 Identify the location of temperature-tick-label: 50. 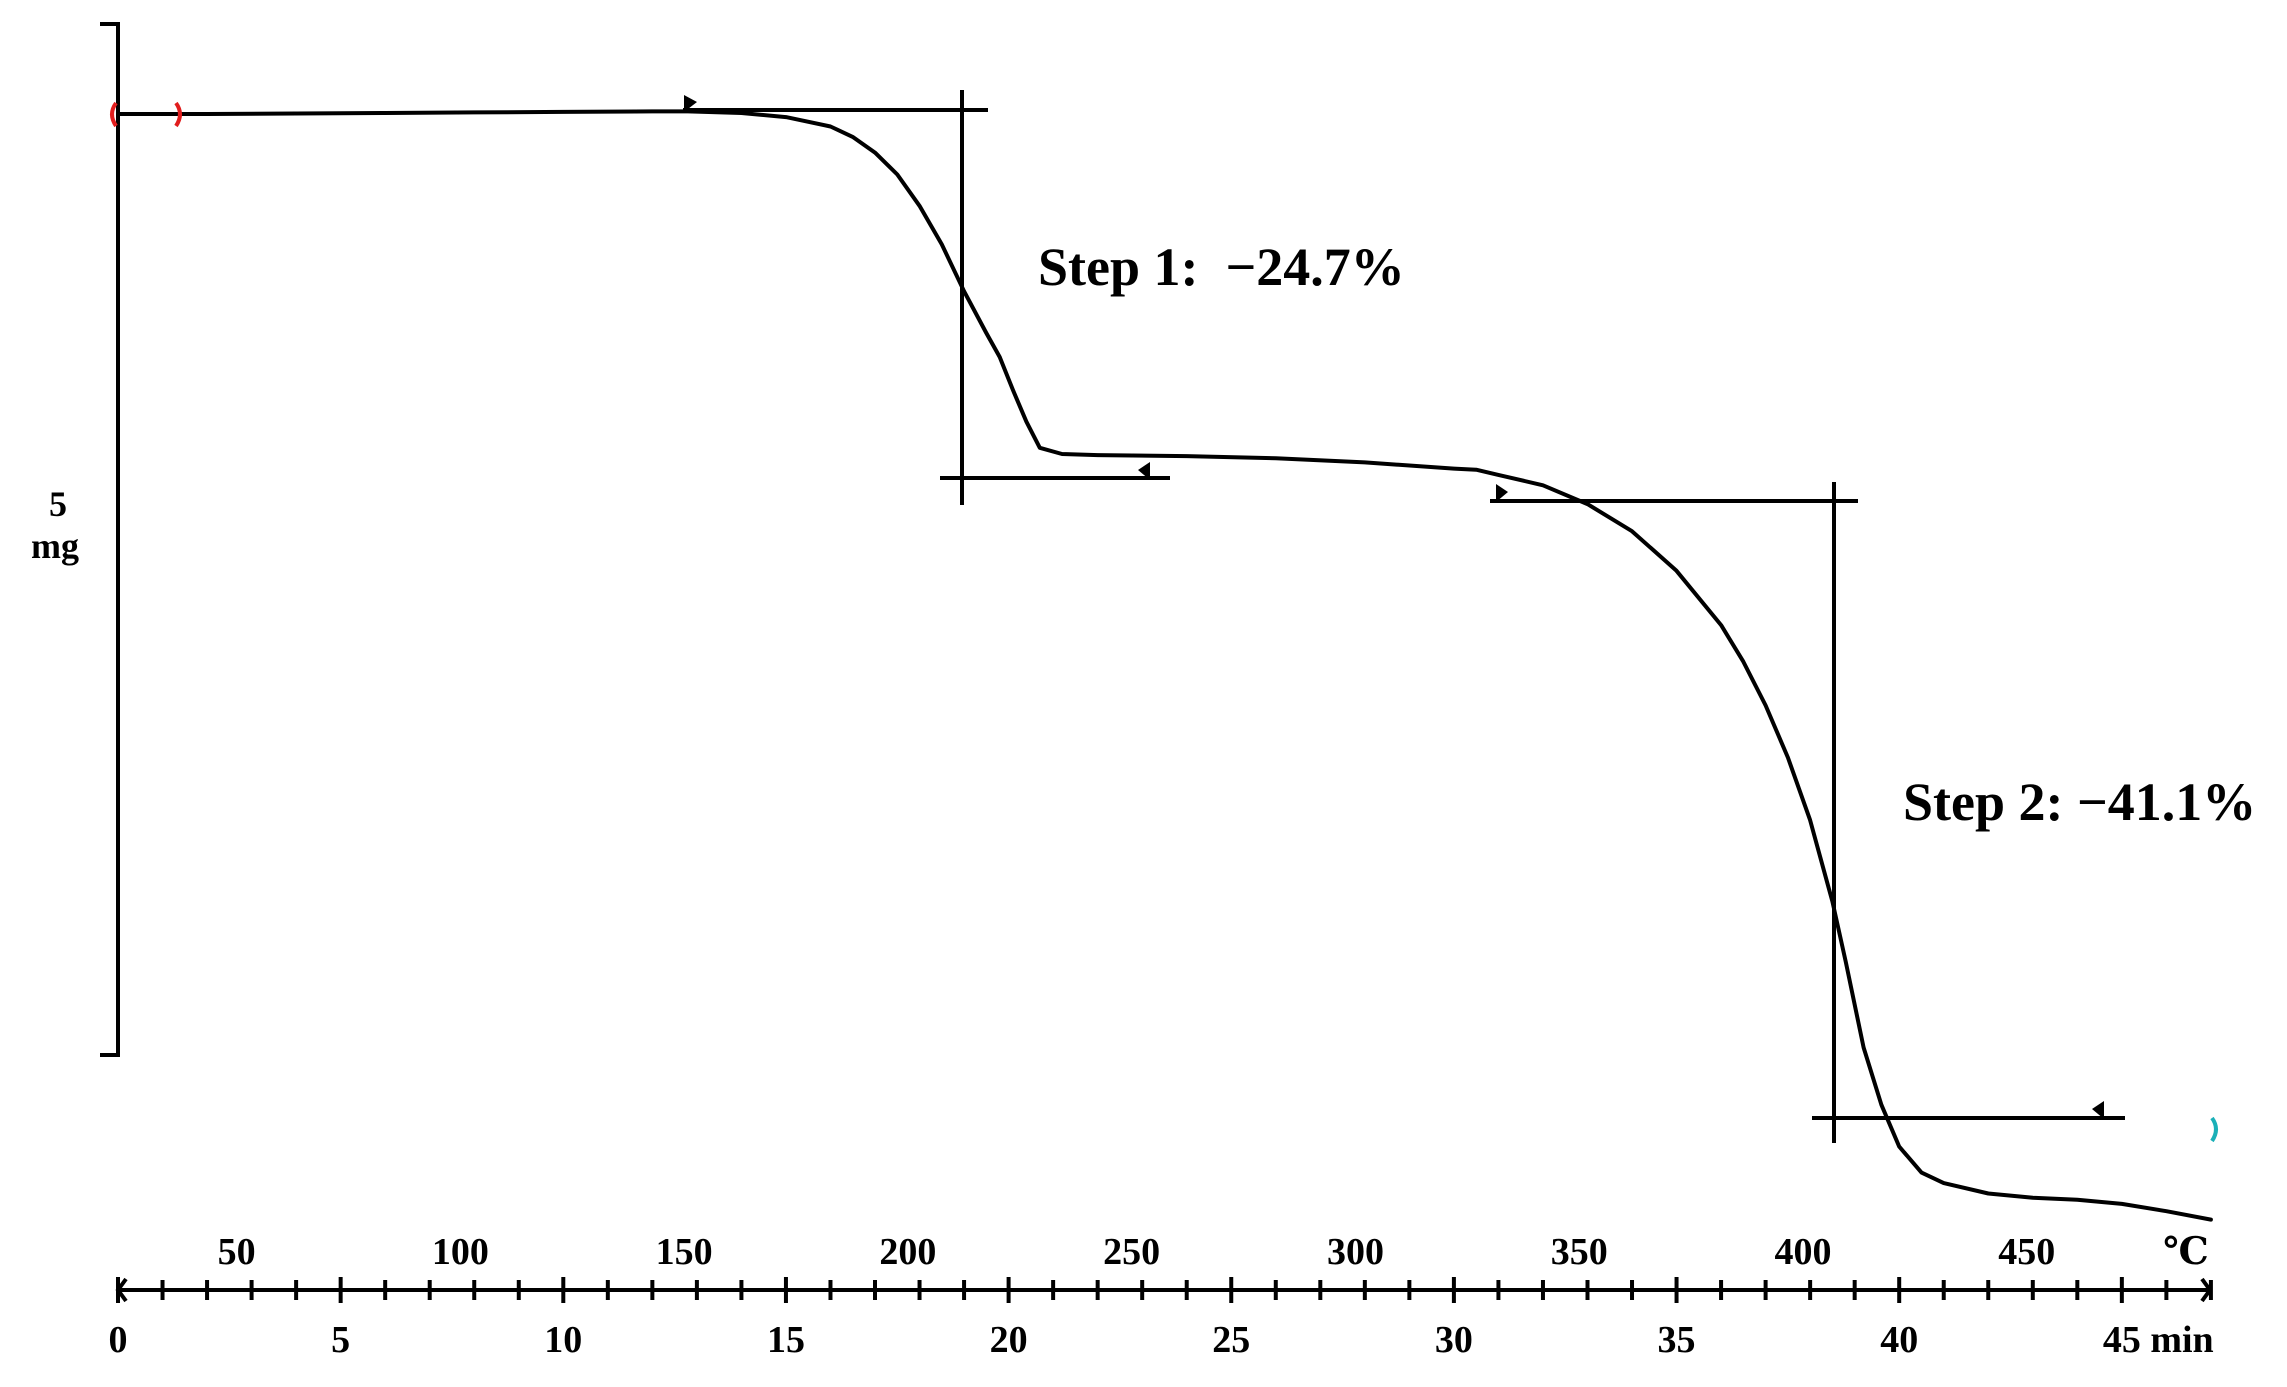
(237, 1252).